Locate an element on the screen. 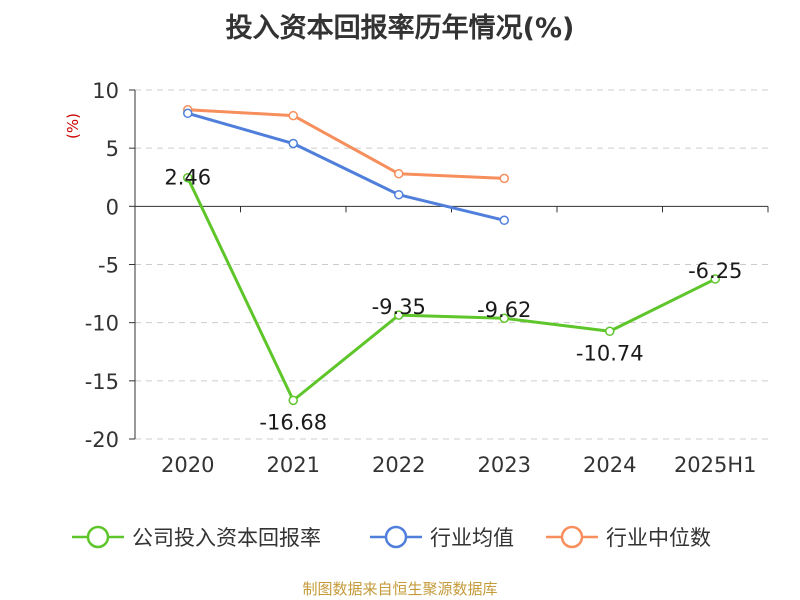  data-label: -9.35 is located at coordinates (399, 307).